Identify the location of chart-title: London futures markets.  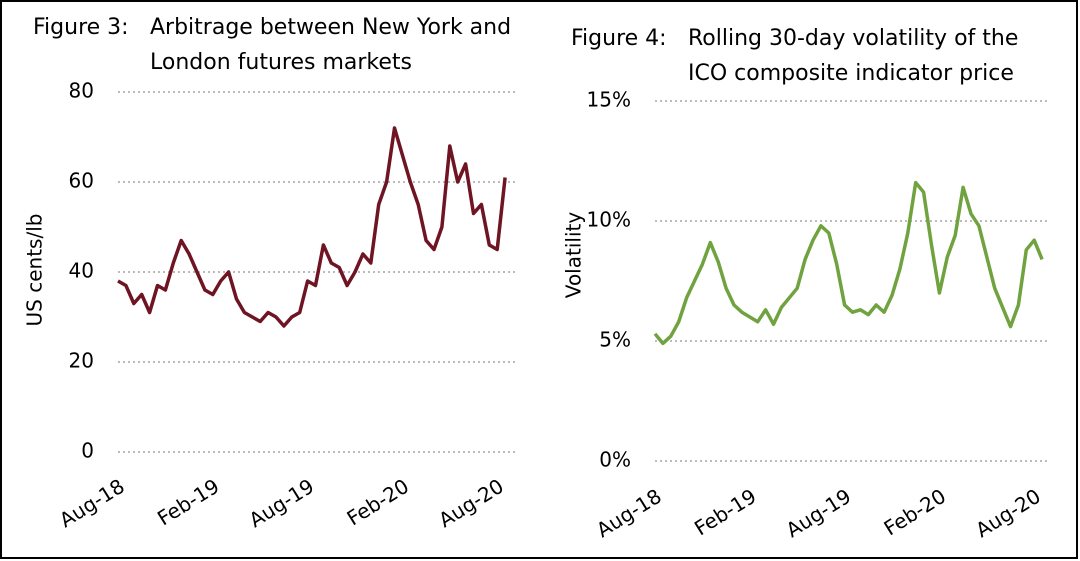
(281, 62).